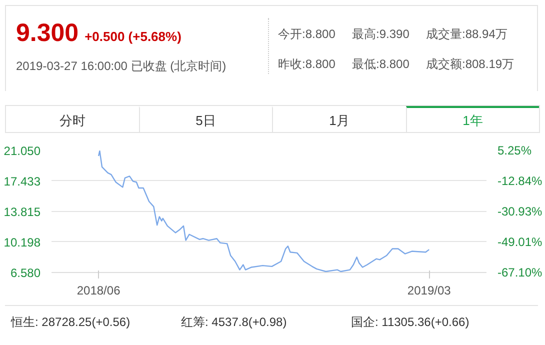  Describe the element at coordinates (381, 34) in the screenshot. I see `text: 最高:9.390` at that location.